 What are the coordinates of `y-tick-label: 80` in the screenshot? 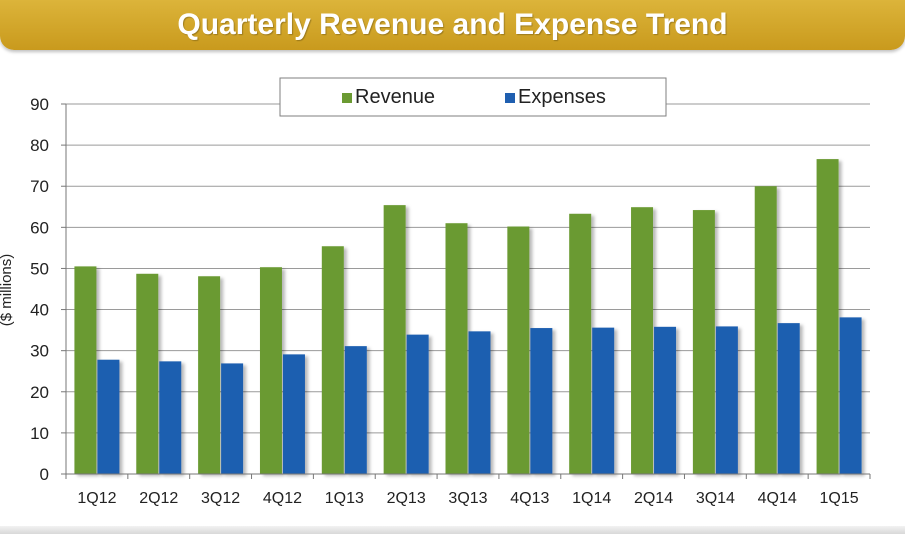 It's located at (39, 145).